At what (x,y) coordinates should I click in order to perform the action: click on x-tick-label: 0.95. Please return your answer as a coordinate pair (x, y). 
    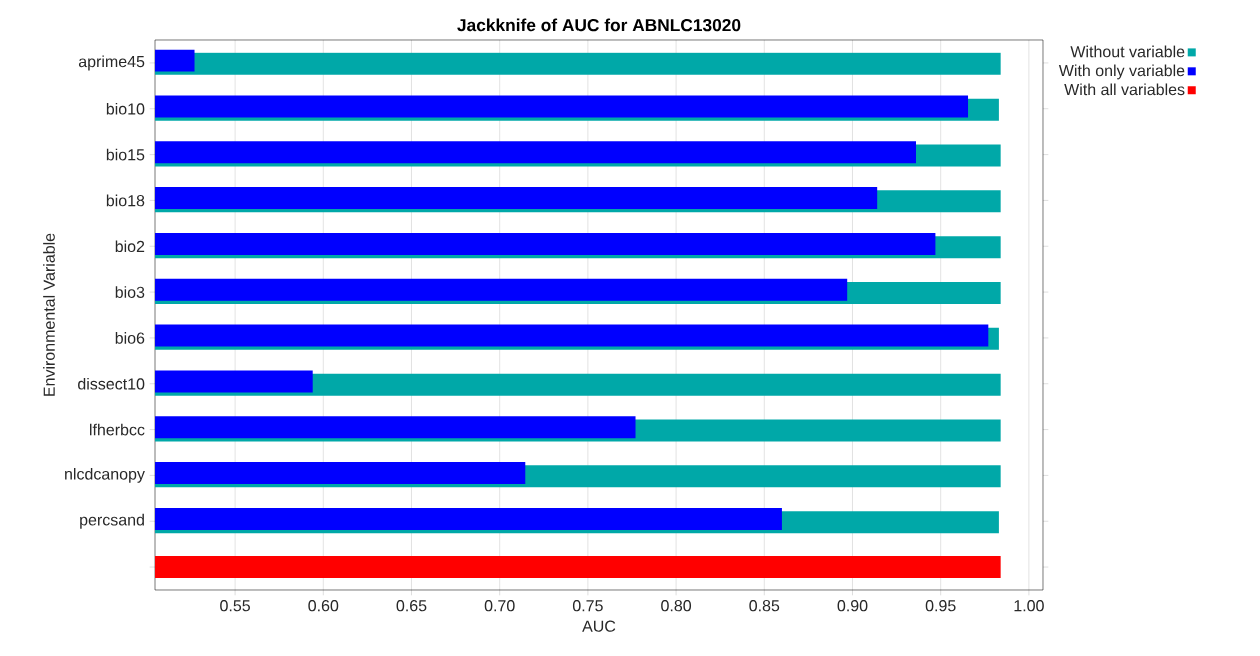
    Looking at the image, I should click on (940, 606).